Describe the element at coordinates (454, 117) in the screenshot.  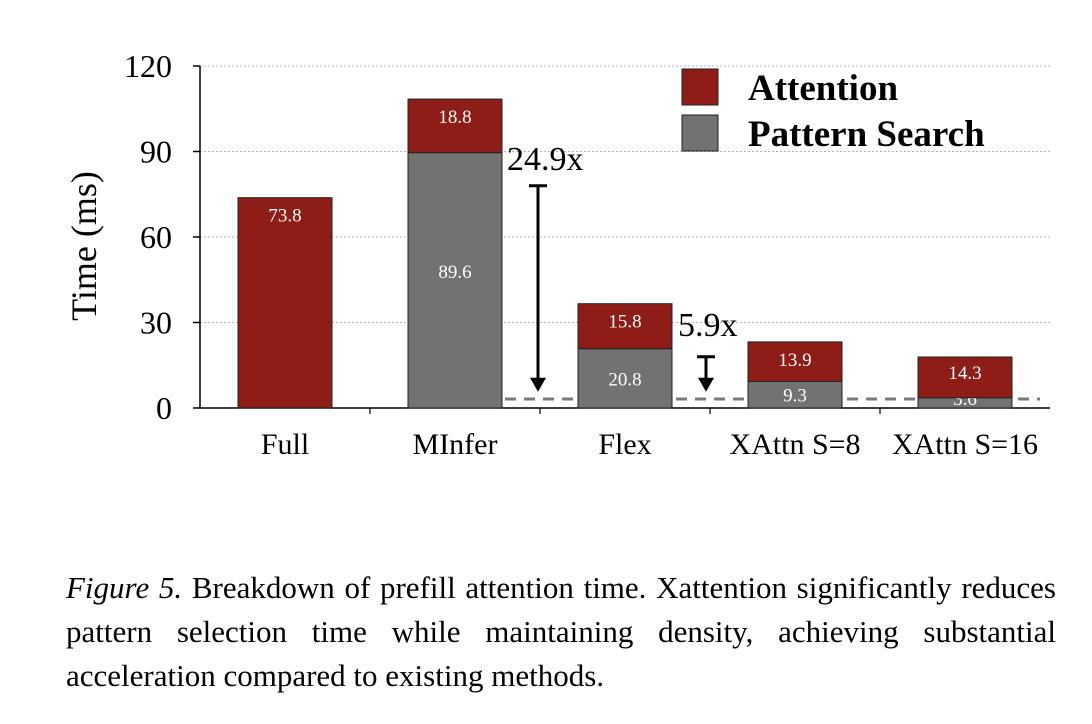
I see `bar-value-label: 18.8` at that location.